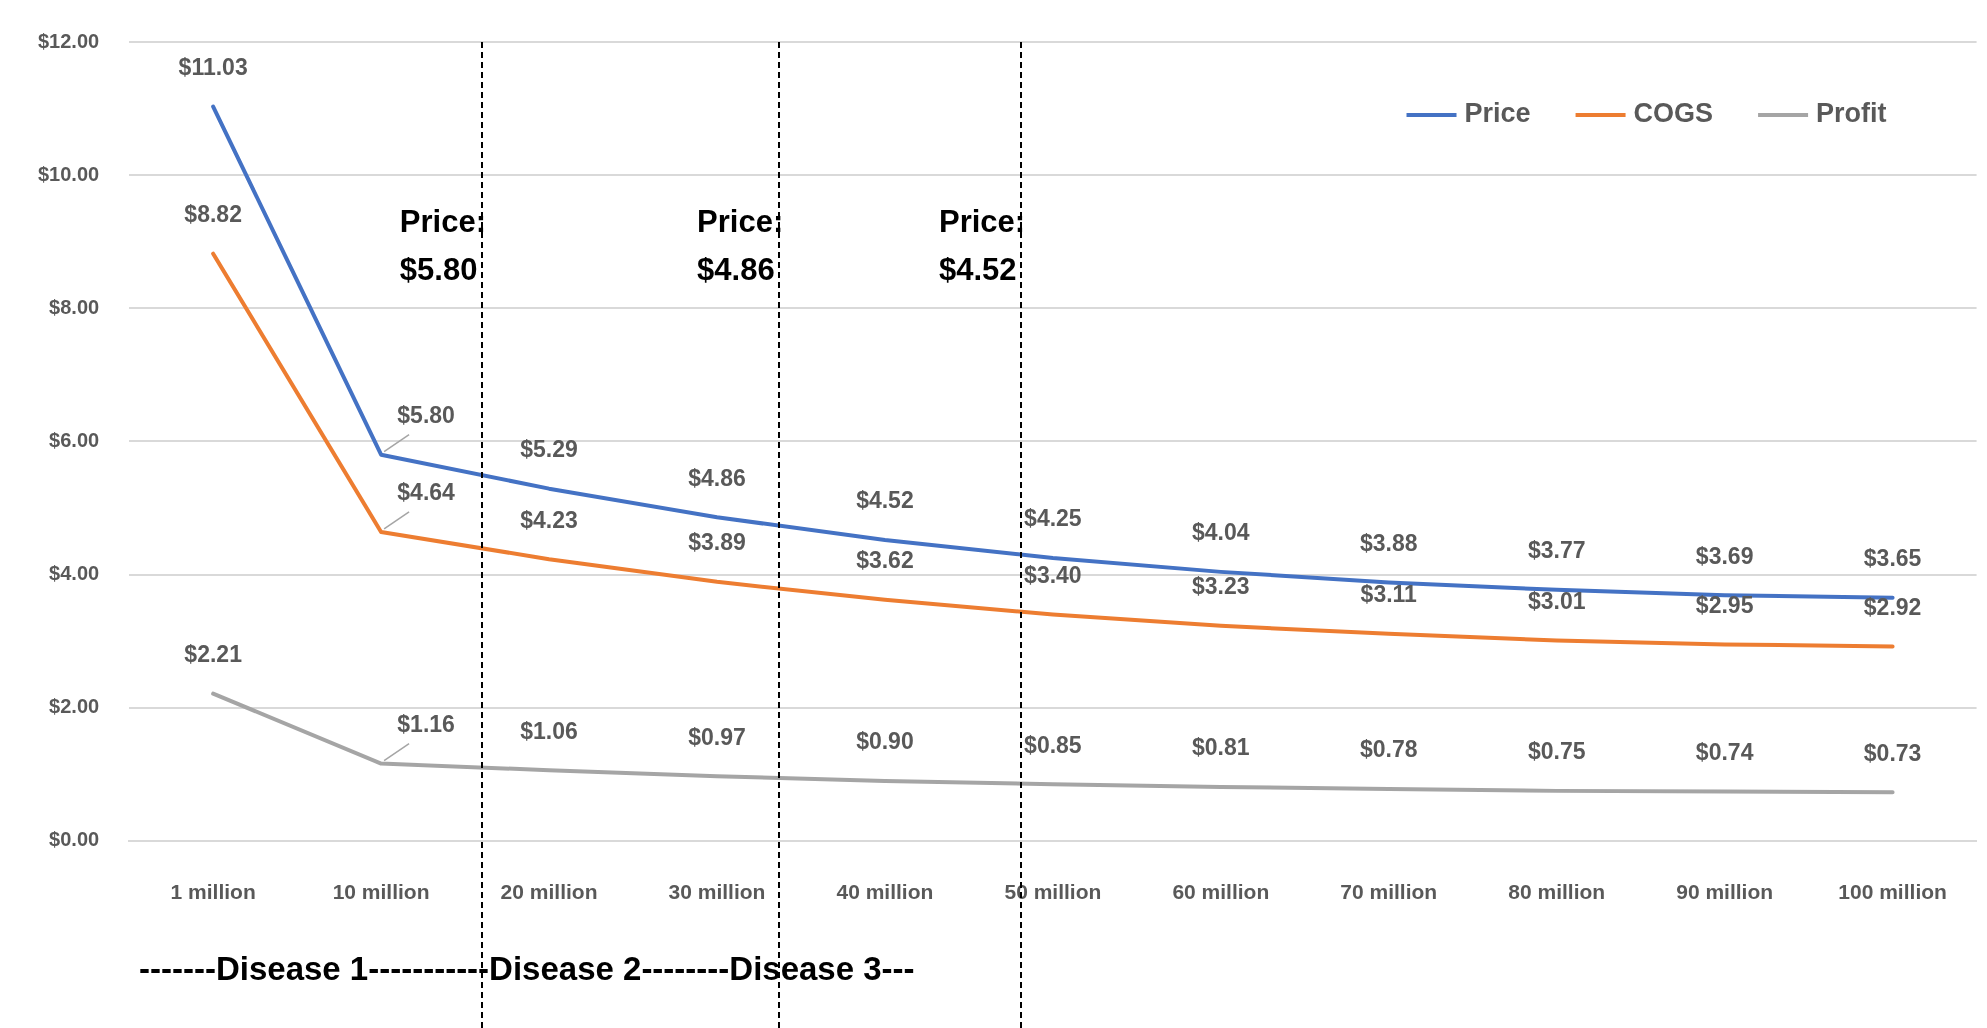 The image size is (1987, 1028). I want to click on data-label: $2.95, so click(1724, 604).